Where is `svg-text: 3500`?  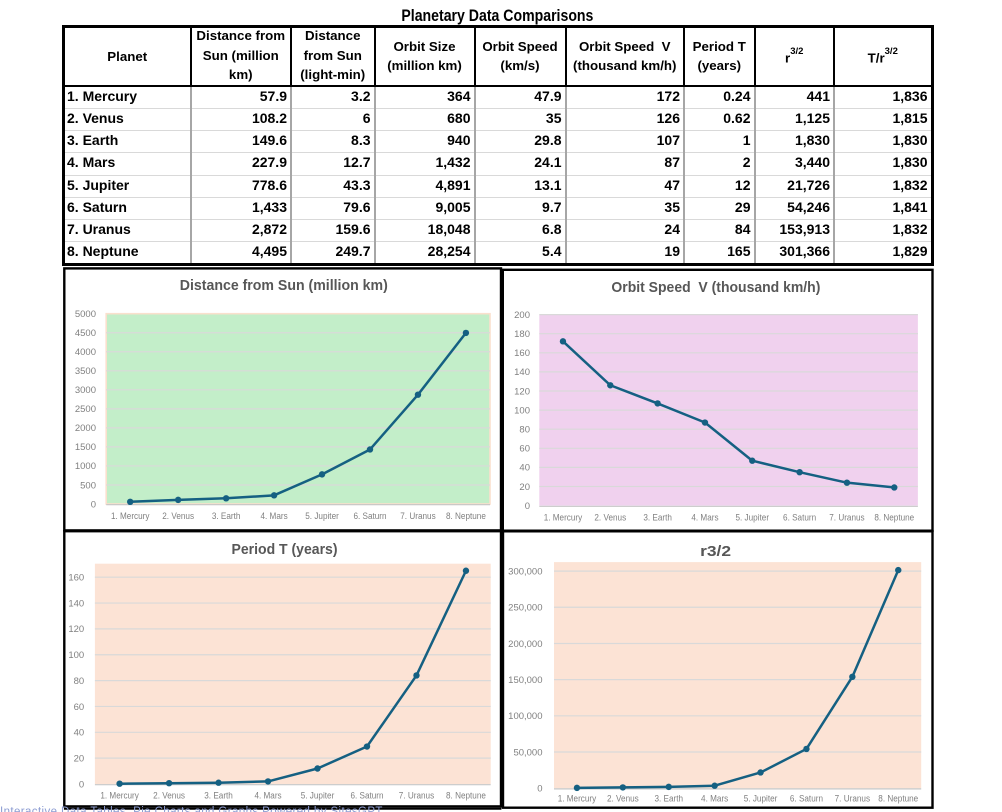
svg-text: 3500 is located at coordinates (85, 371).